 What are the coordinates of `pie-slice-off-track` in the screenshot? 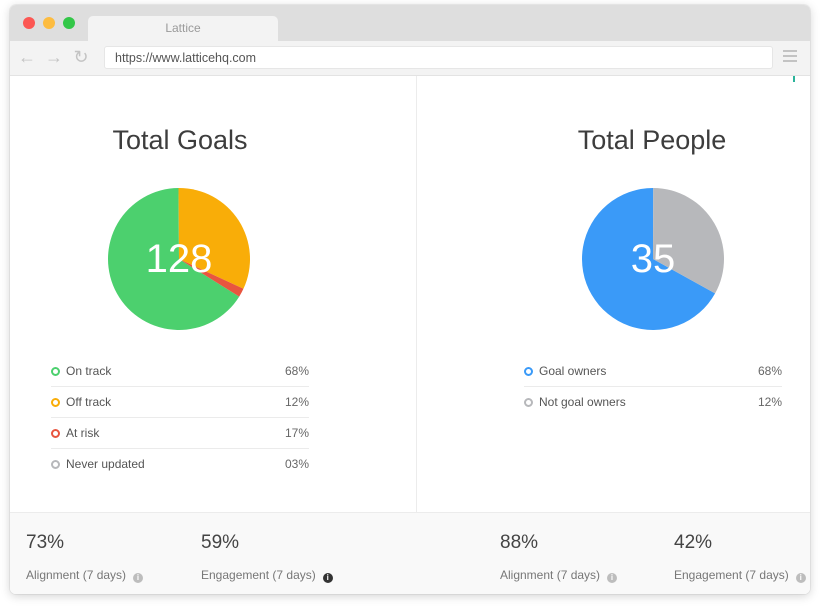 It's located at (214, 238).